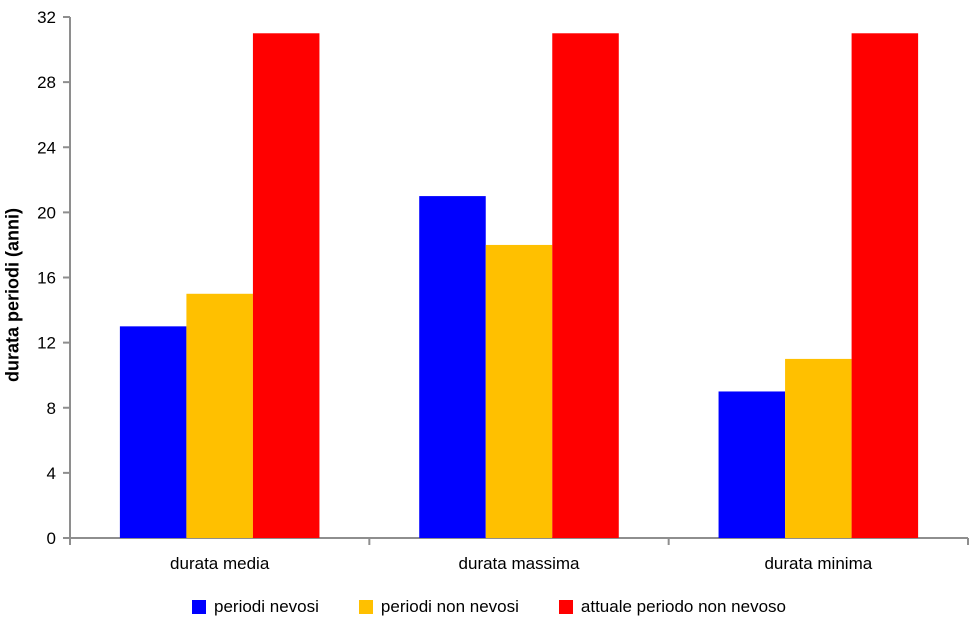 This screenshot has height=640, width=978. What do you see at coordinates (12, 295) in the screenshot?
I see `y-axis-title: durata periodi (anni)` at bounding box center [12, 295].